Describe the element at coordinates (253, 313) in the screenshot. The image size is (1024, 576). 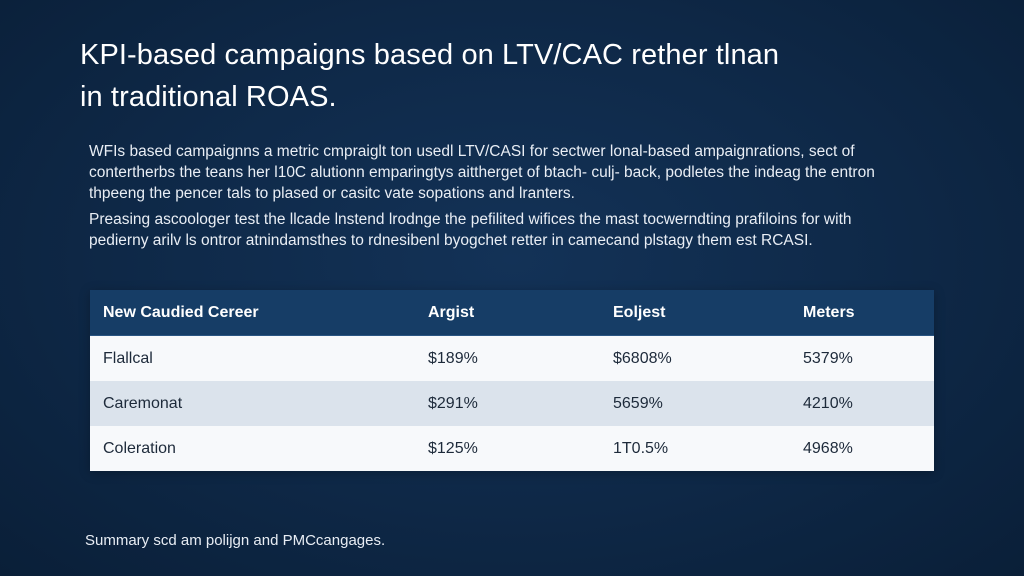
I see `column-header: New Caudied Cereer` at that location.